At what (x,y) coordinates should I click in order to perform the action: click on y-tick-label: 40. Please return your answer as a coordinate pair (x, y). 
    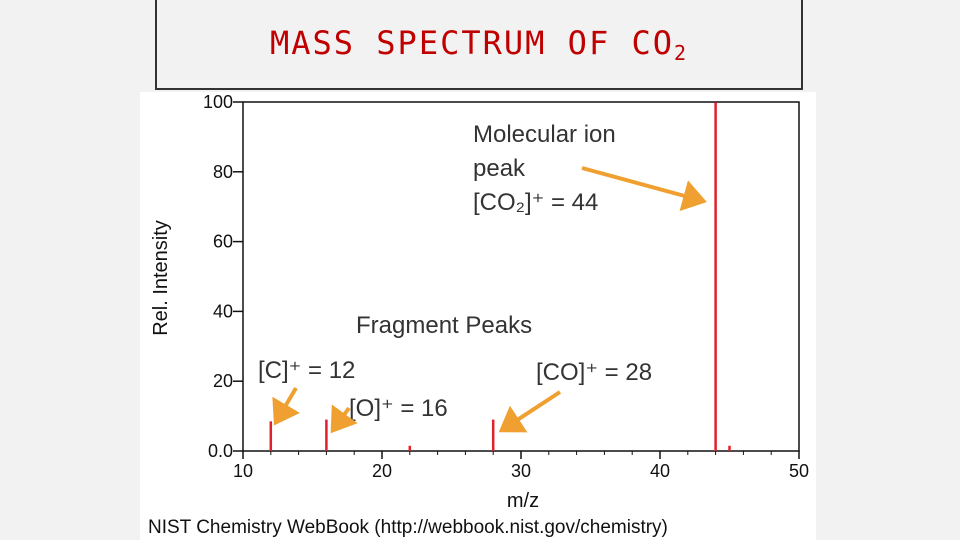
    Looking at the image, I should click on (223, 311).